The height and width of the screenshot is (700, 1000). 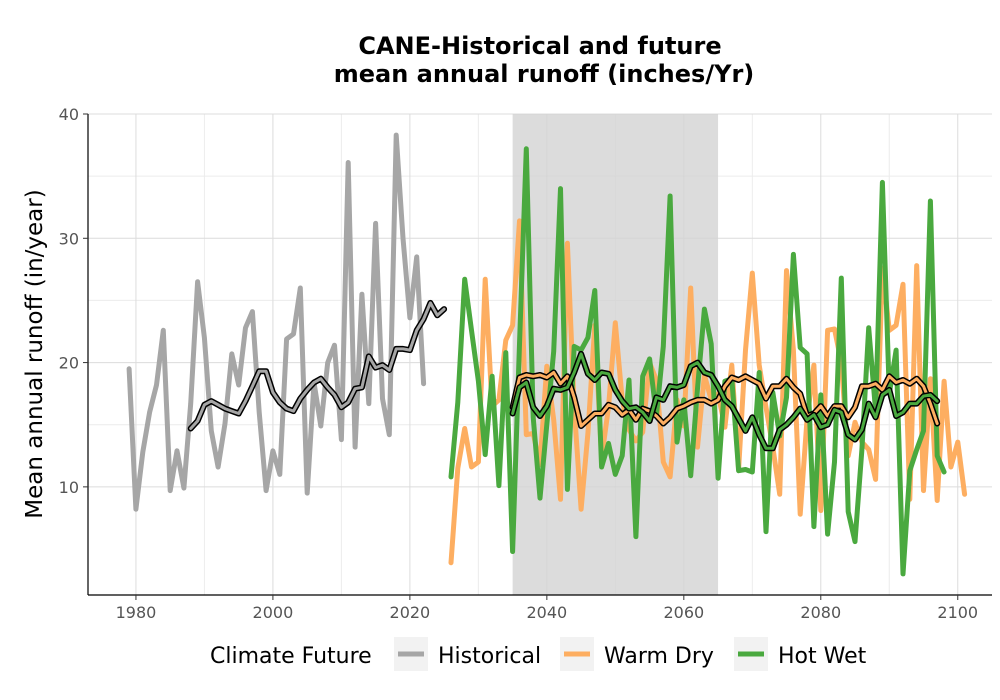 I want to click on y-axis-title: Mean annual runoff (in/year), so click(x=35, y=353).